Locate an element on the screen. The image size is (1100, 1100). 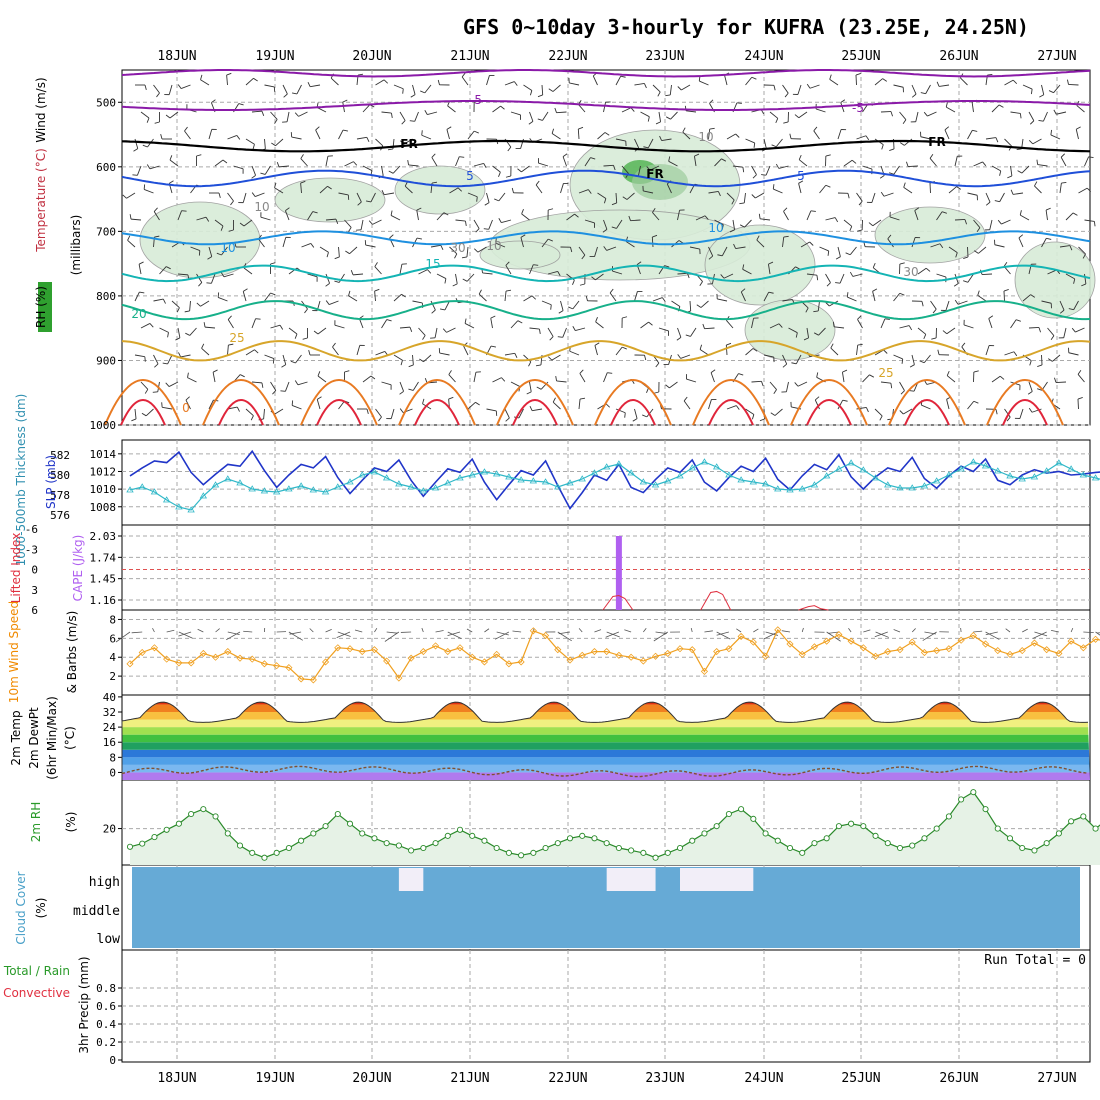
contour-label: 30 is located at coordinates (910, 272).